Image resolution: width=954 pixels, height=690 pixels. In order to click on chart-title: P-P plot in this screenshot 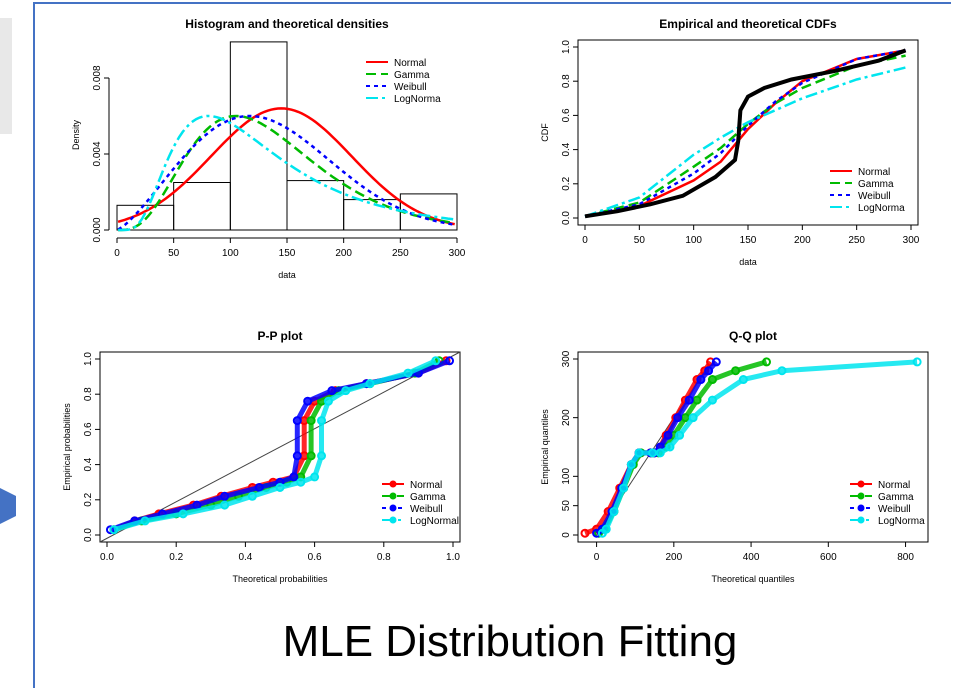, I will do `click(279, 336)`.